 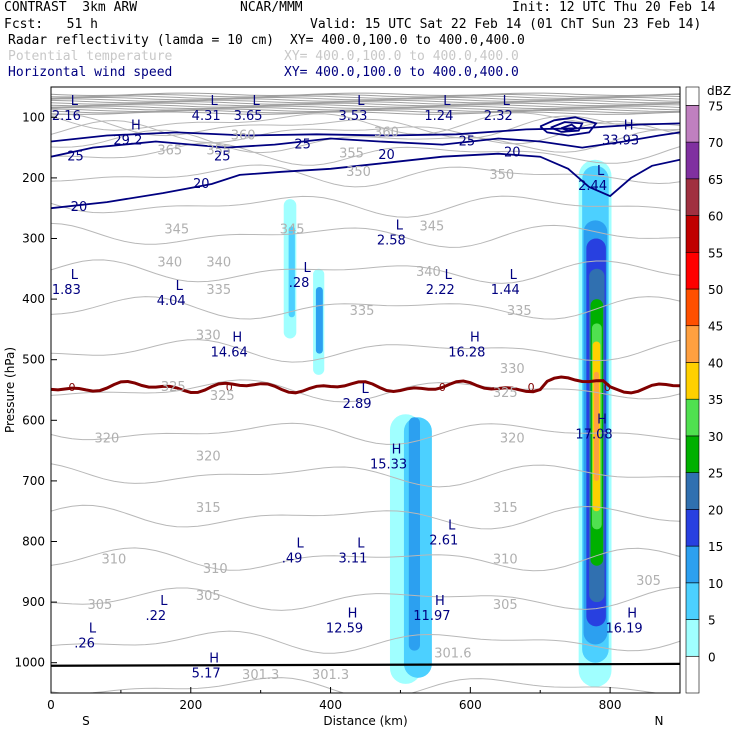 I want to click on wind-contours, so click(x=365, y=163).